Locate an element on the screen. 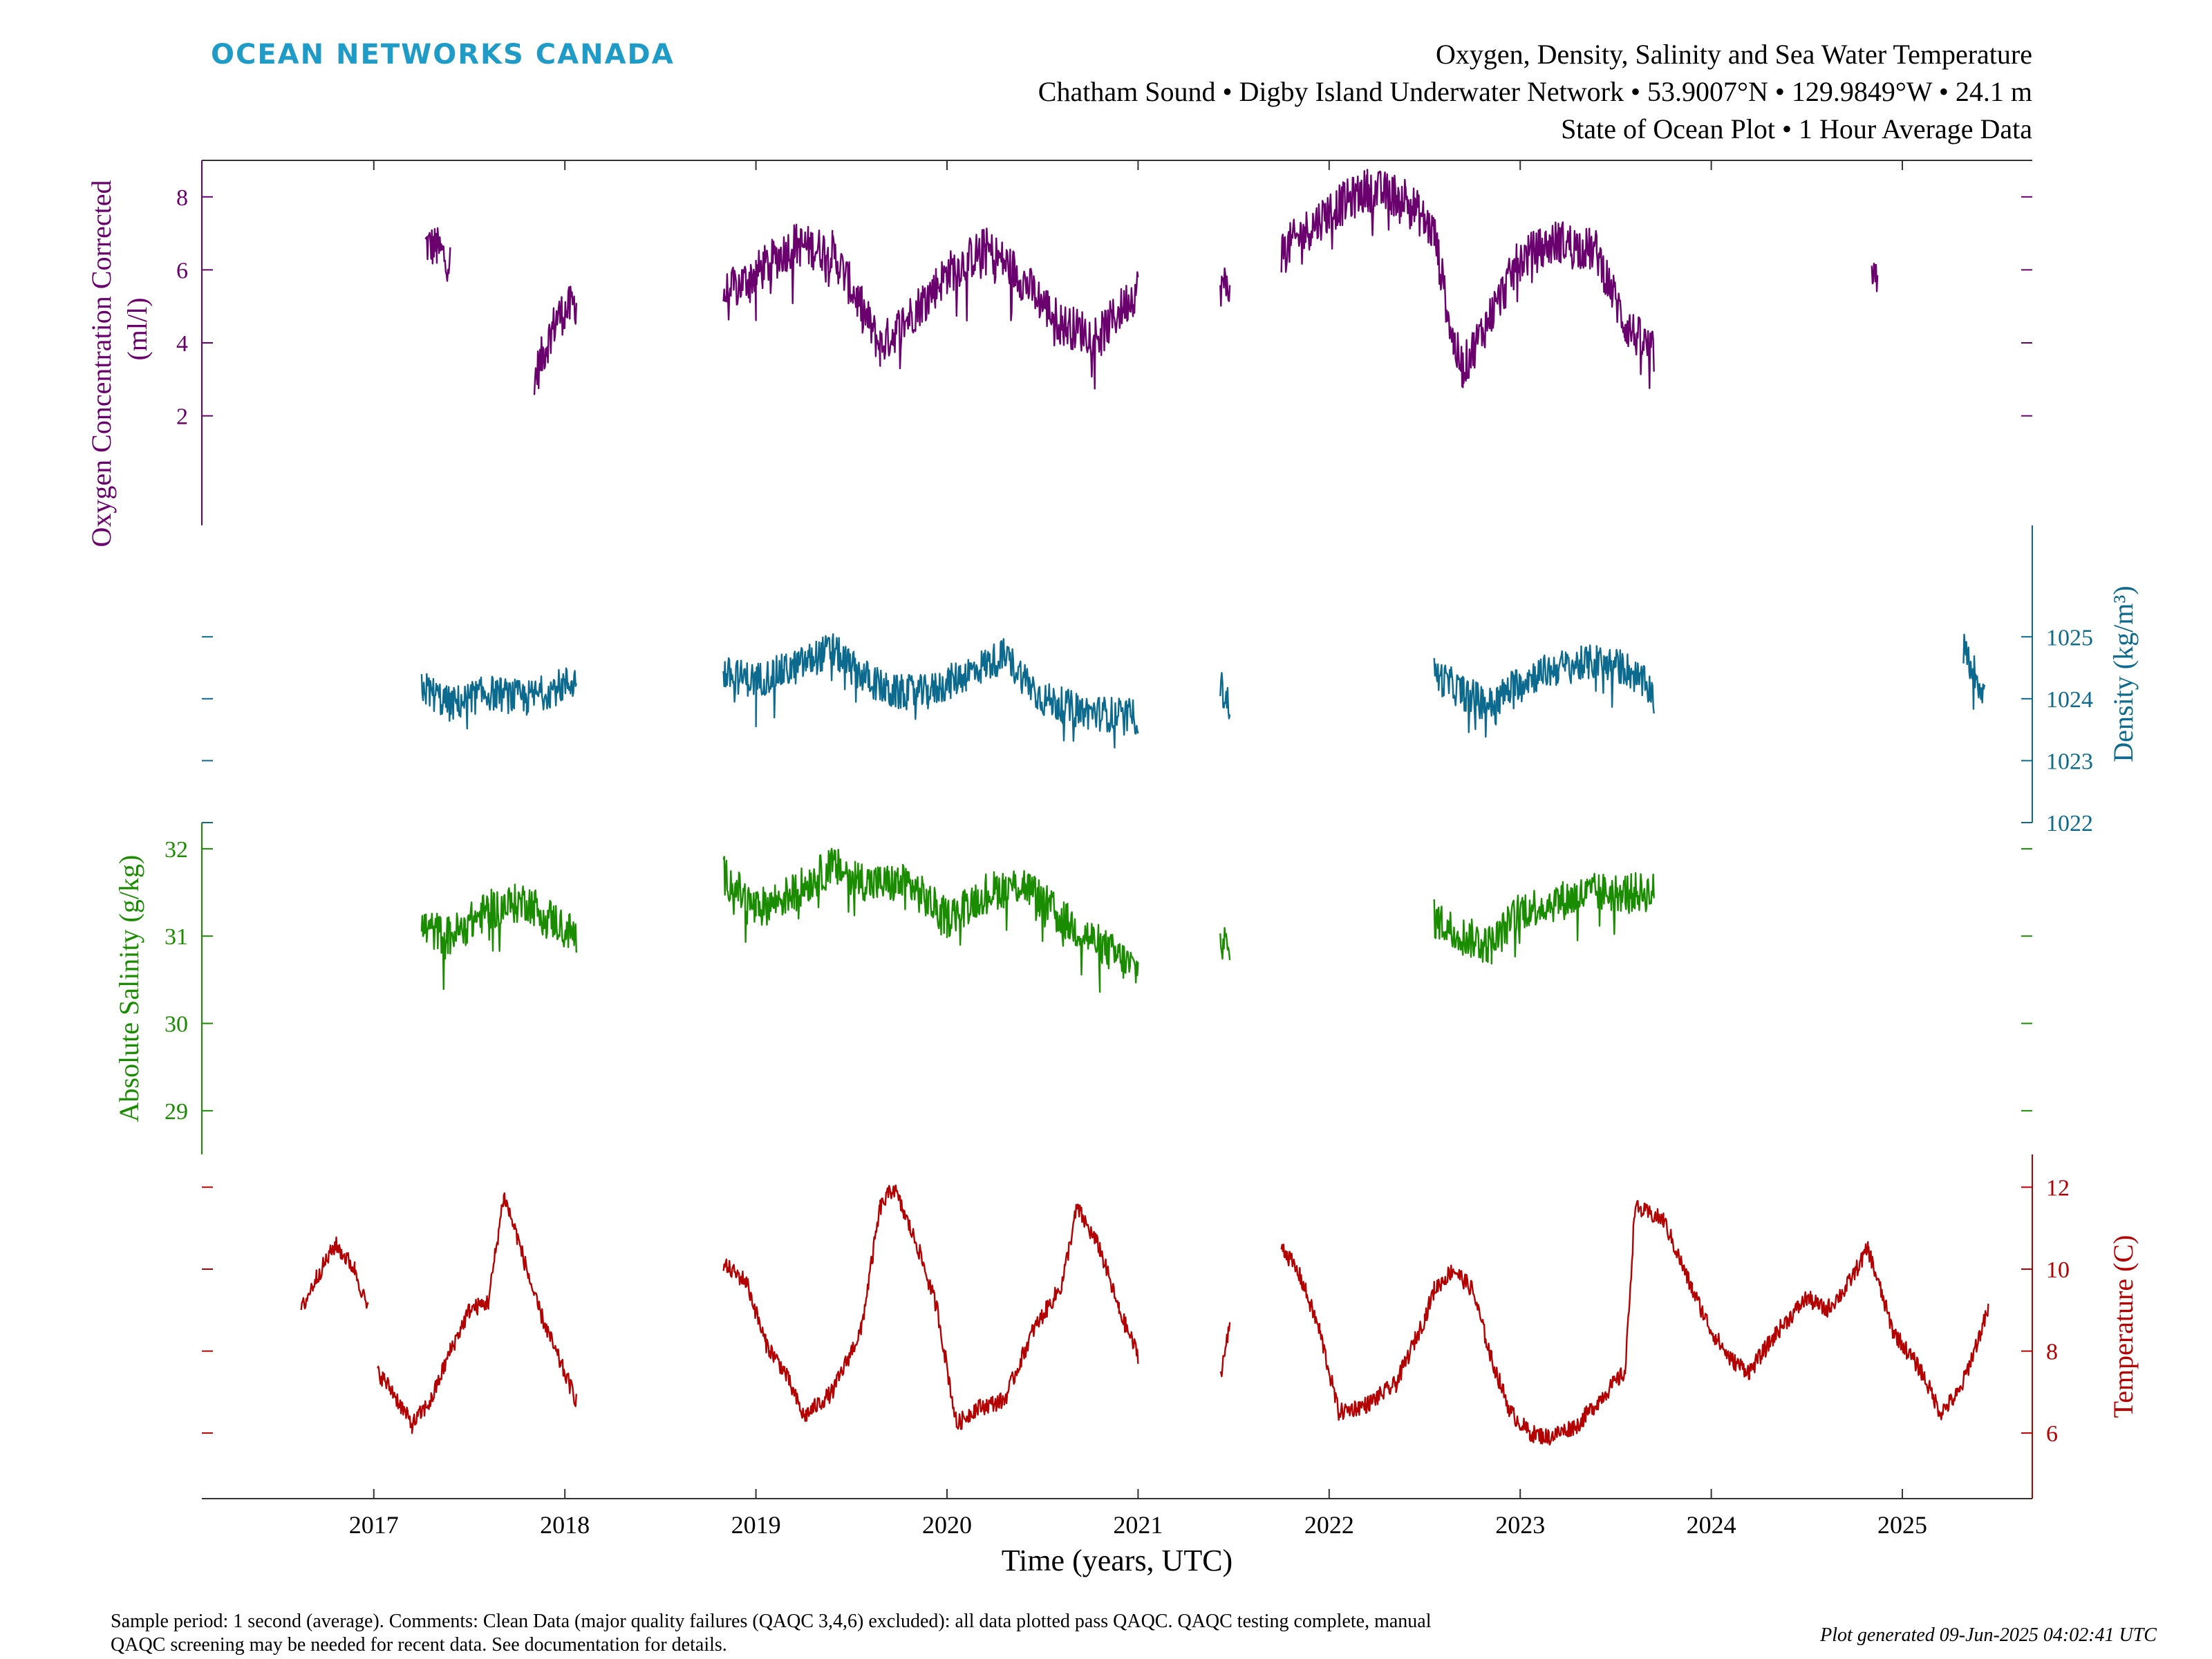 The image size is (2212, 1659). oxygen-tick-label: 2 is located at coordinates (182, 417).